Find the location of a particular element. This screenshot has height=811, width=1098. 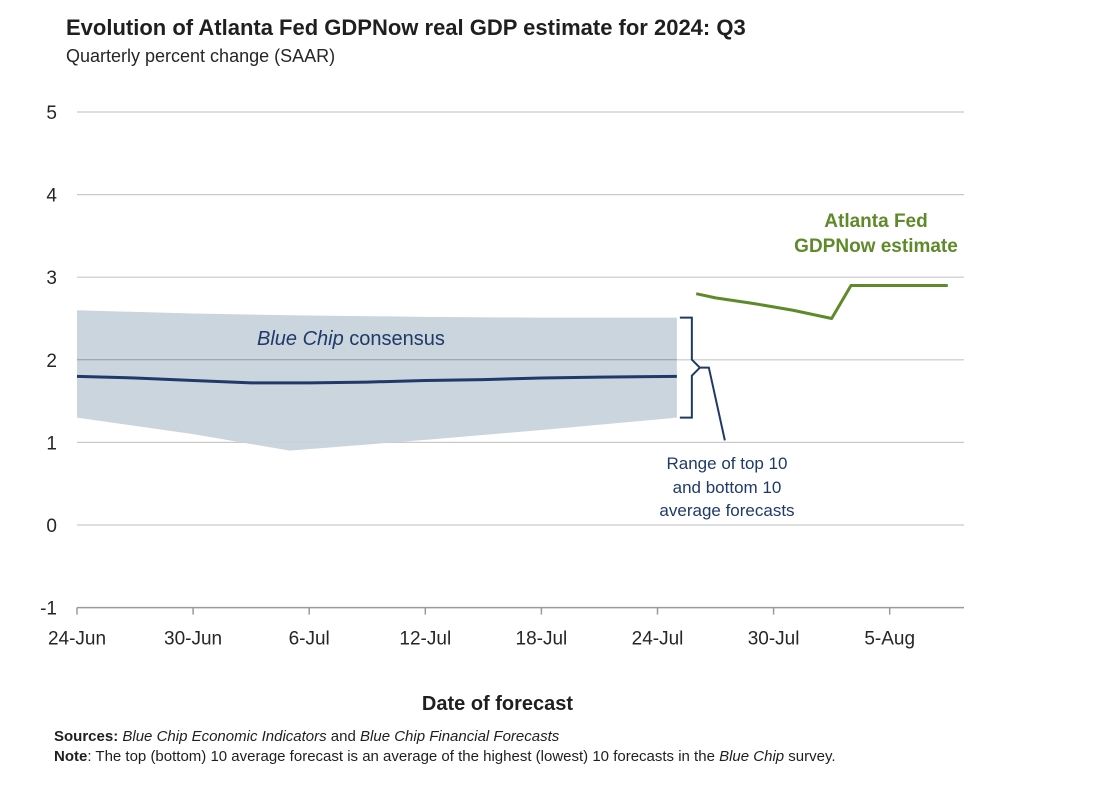

x-tick-label: 30-Jul is located at coordinates (774, 639).